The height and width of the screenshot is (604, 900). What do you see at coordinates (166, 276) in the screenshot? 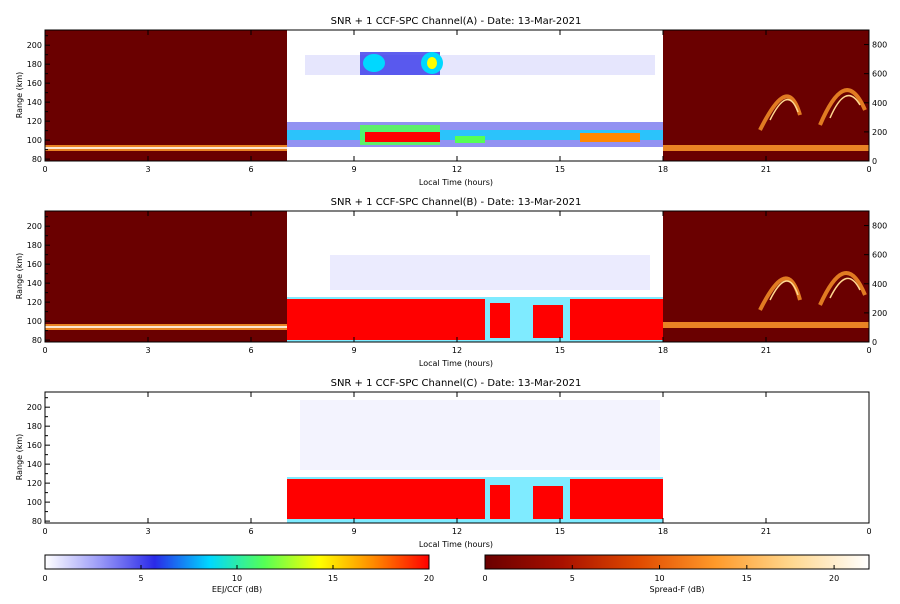
I see `panel-b-spread-night-early` at bounding box center [166, 276].